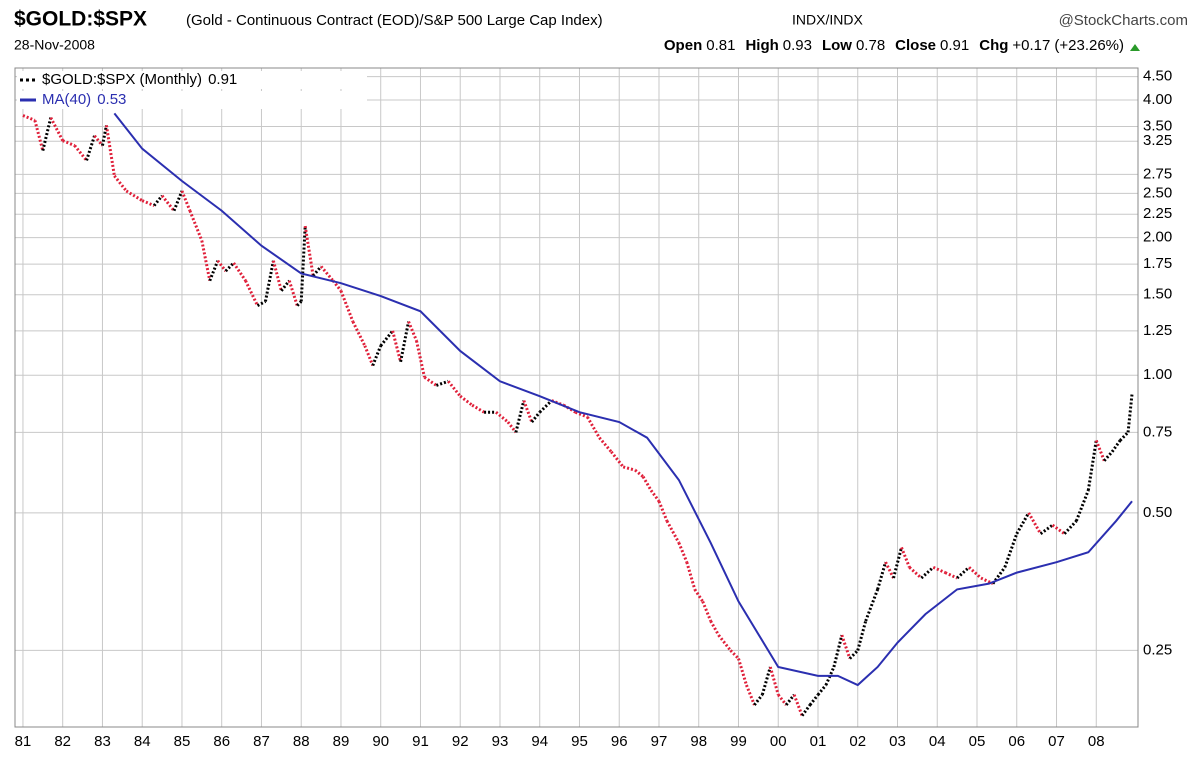 The height and width of the screenshot is (757, 1194). Describe the element at coordinates (182, 741) in the screenshot. I see `x-tick-label: 85` at that location.